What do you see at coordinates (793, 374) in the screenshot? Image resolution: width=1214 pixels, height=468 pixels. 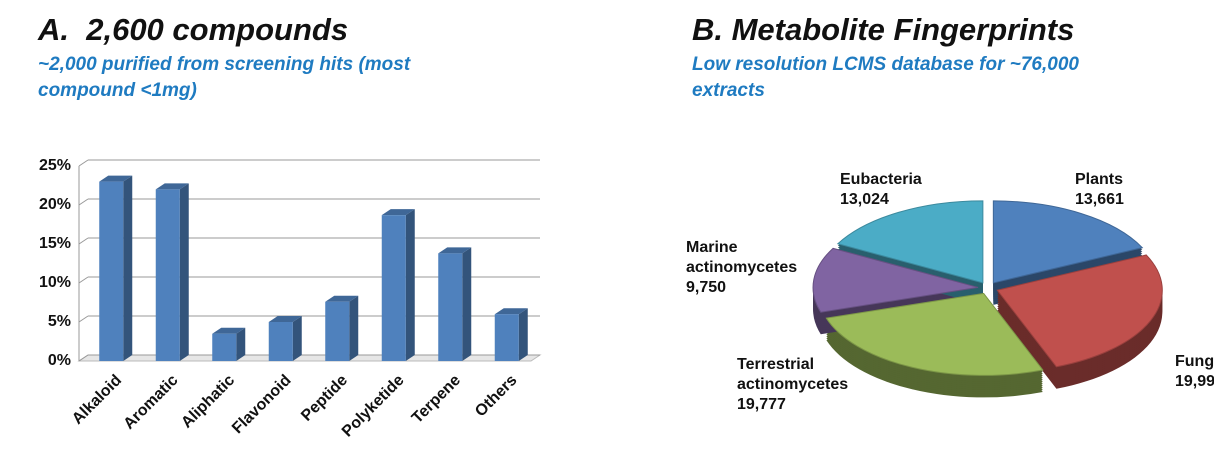 I see `slice-name: Terrestrial actinomycetes` at bounding box center [793, 374].